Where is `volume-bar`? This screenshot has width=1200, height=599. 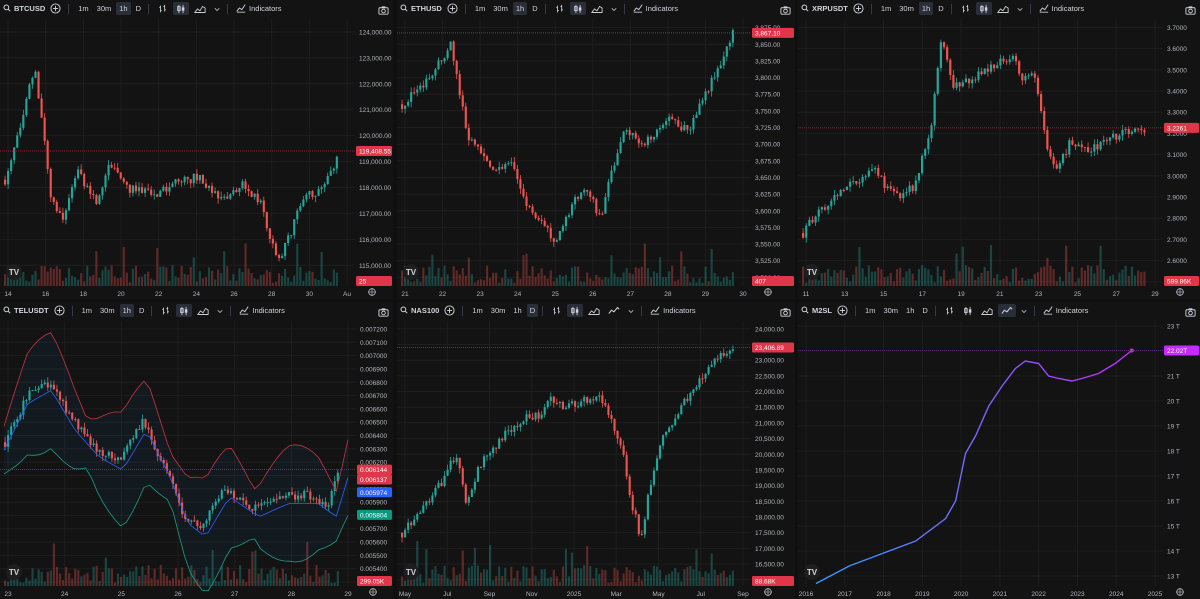
volume-bar is located at coordinates (602, 577).